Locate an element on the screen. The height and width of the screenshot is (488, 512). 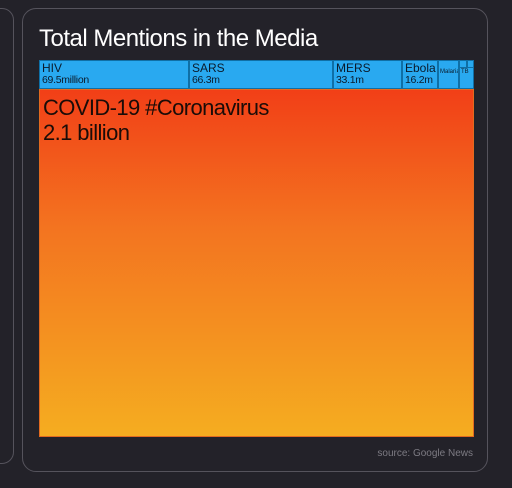
source-note: source: Google News is located at coordinates (425, 453).